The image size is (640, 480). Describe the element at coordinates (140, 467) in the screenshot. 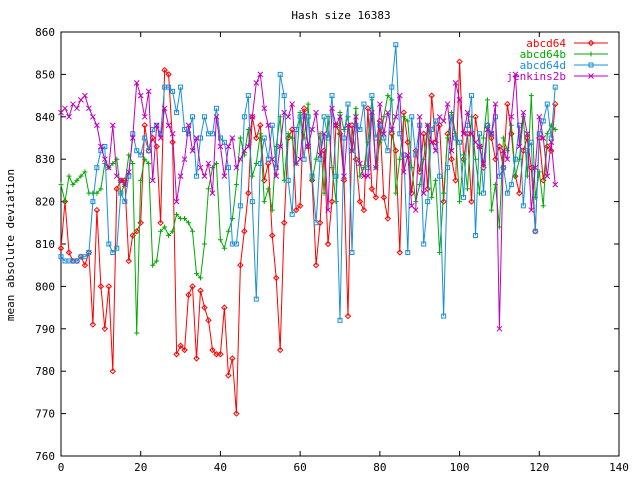

I see `x-tick-label: 20` at that location.